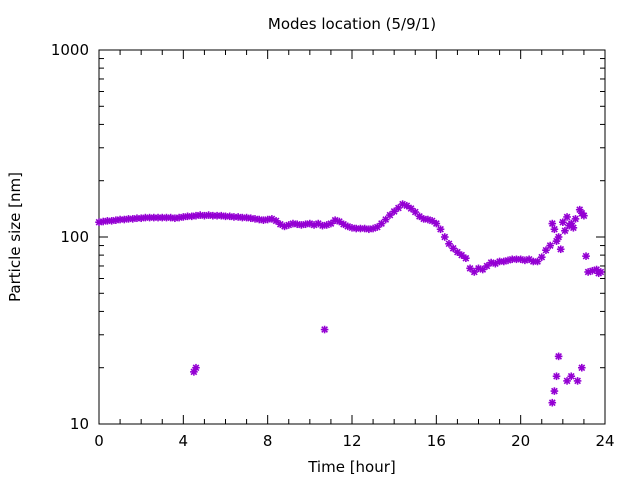 The image size is (640, 480). I want to click on x-tick-label: 12, so click(351, 441).